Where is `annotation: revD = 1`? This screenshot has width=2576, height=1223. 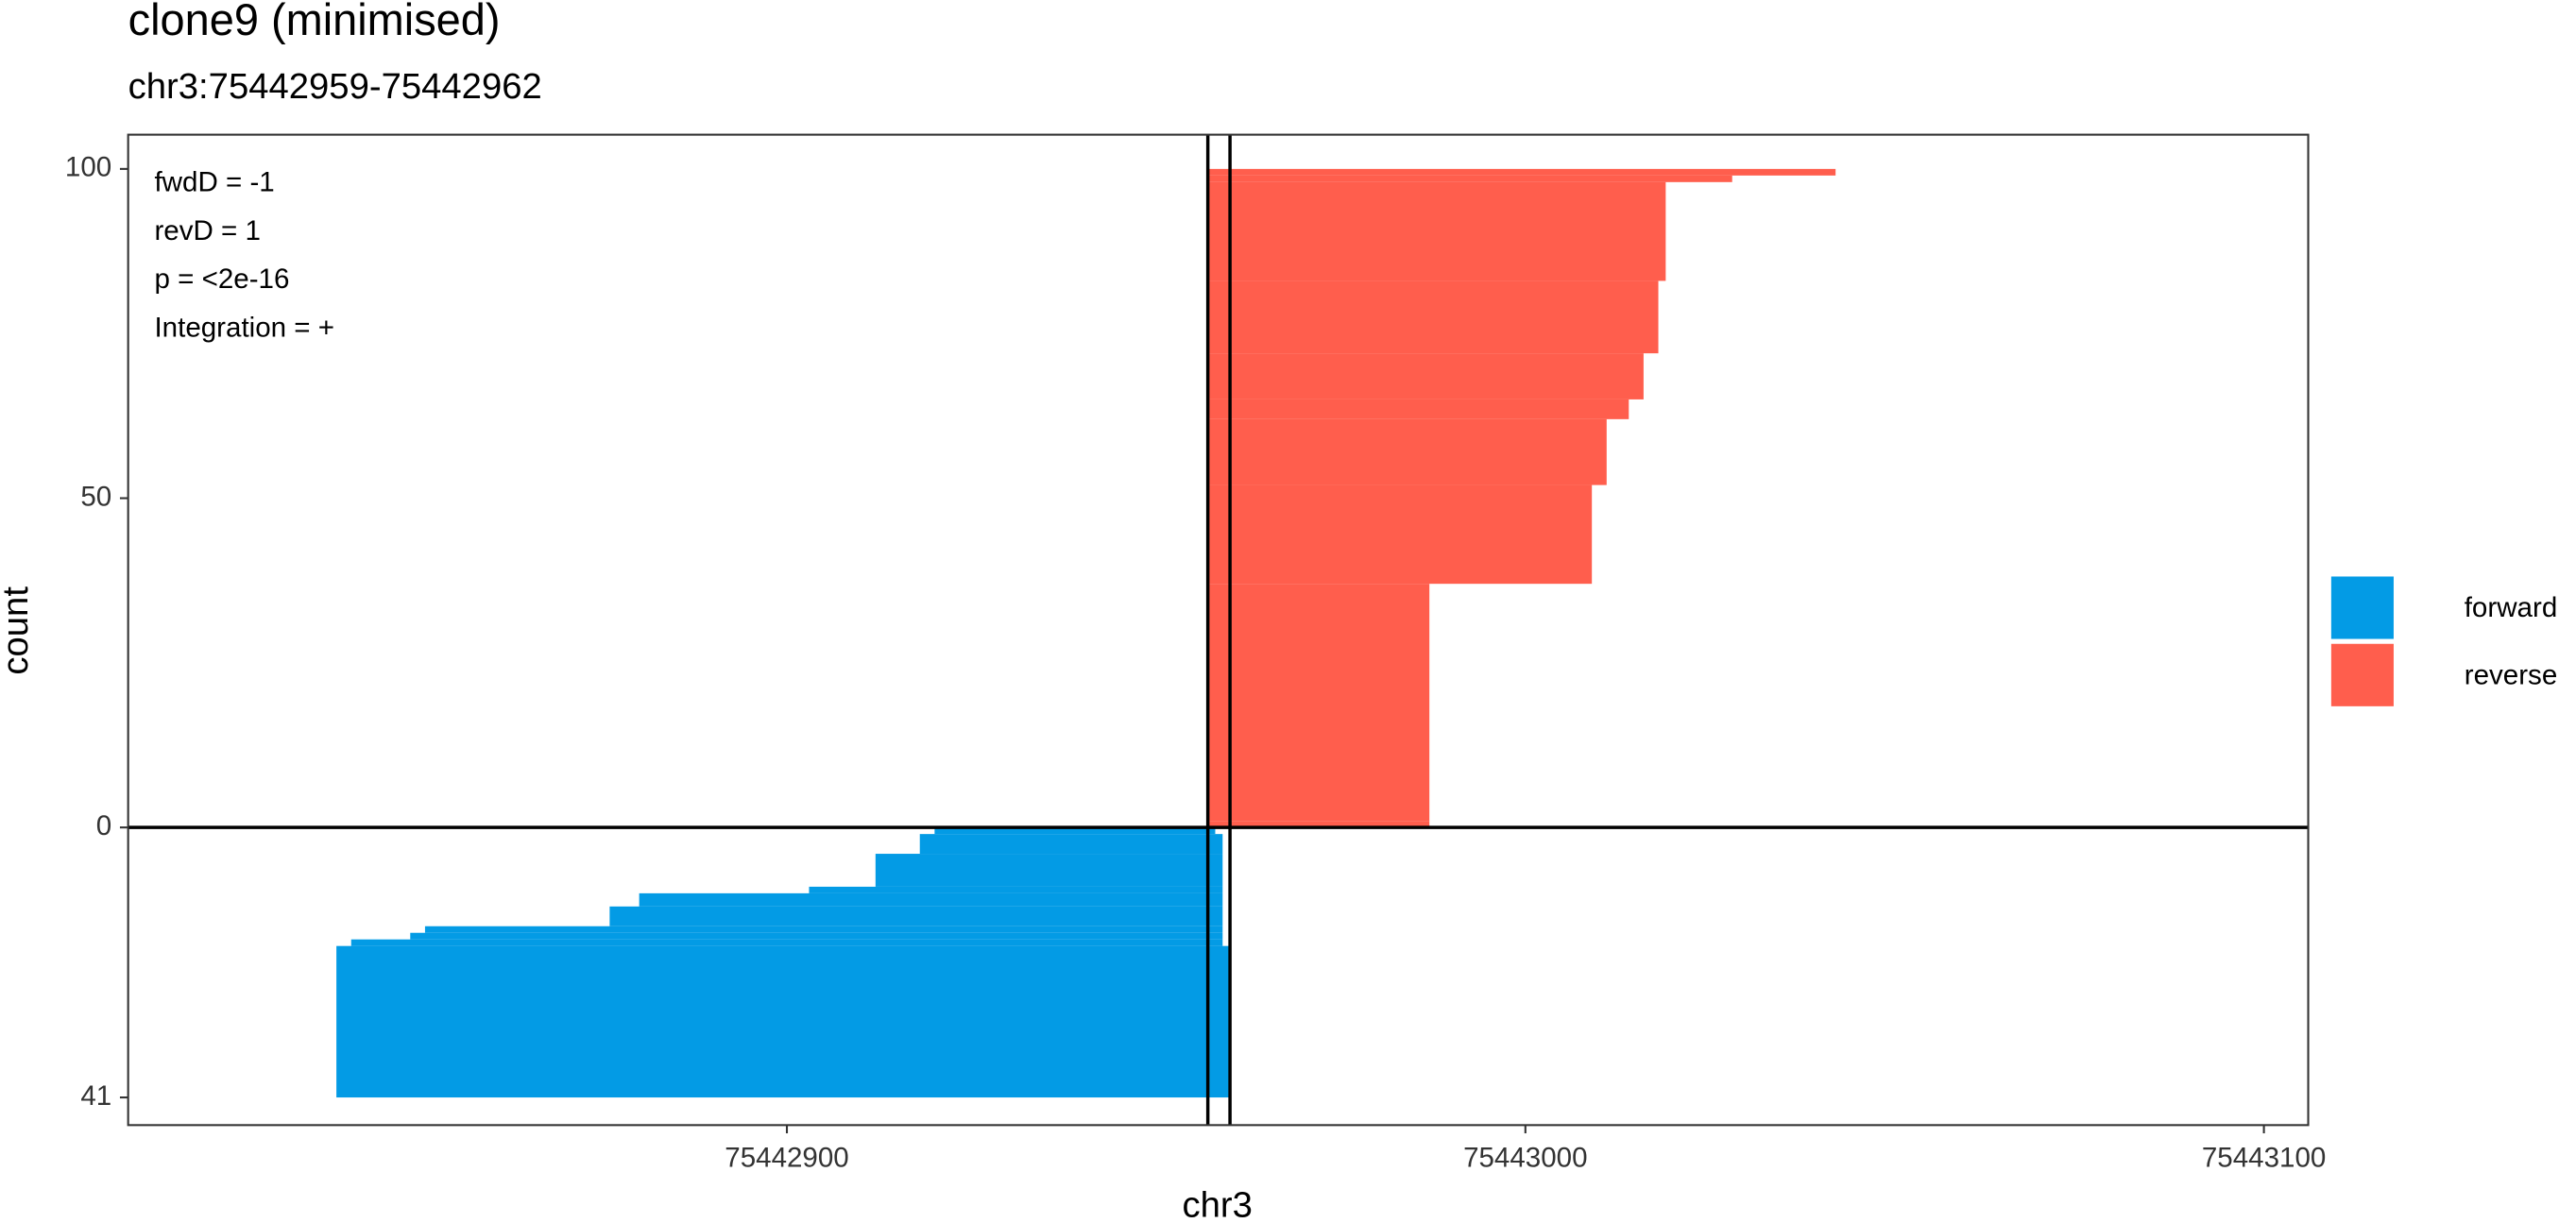
annotation: revD = 1 is located at coordinates (207, 231).